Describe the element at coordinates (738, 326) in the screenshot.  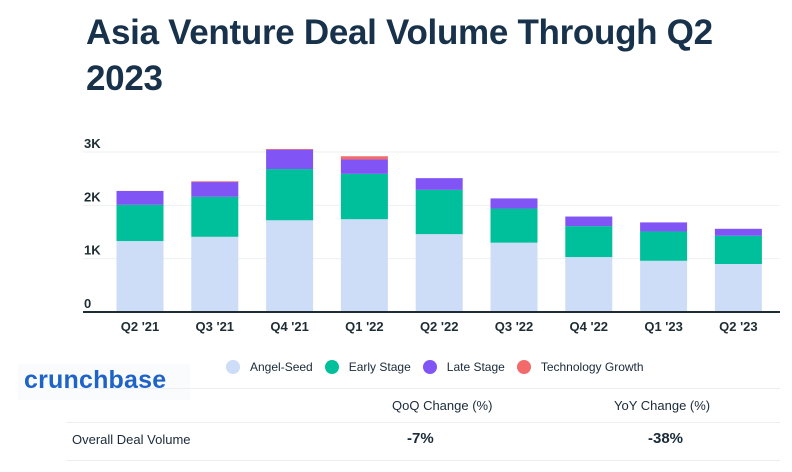
I see `x-tick-label: Q2 '23` at that location.